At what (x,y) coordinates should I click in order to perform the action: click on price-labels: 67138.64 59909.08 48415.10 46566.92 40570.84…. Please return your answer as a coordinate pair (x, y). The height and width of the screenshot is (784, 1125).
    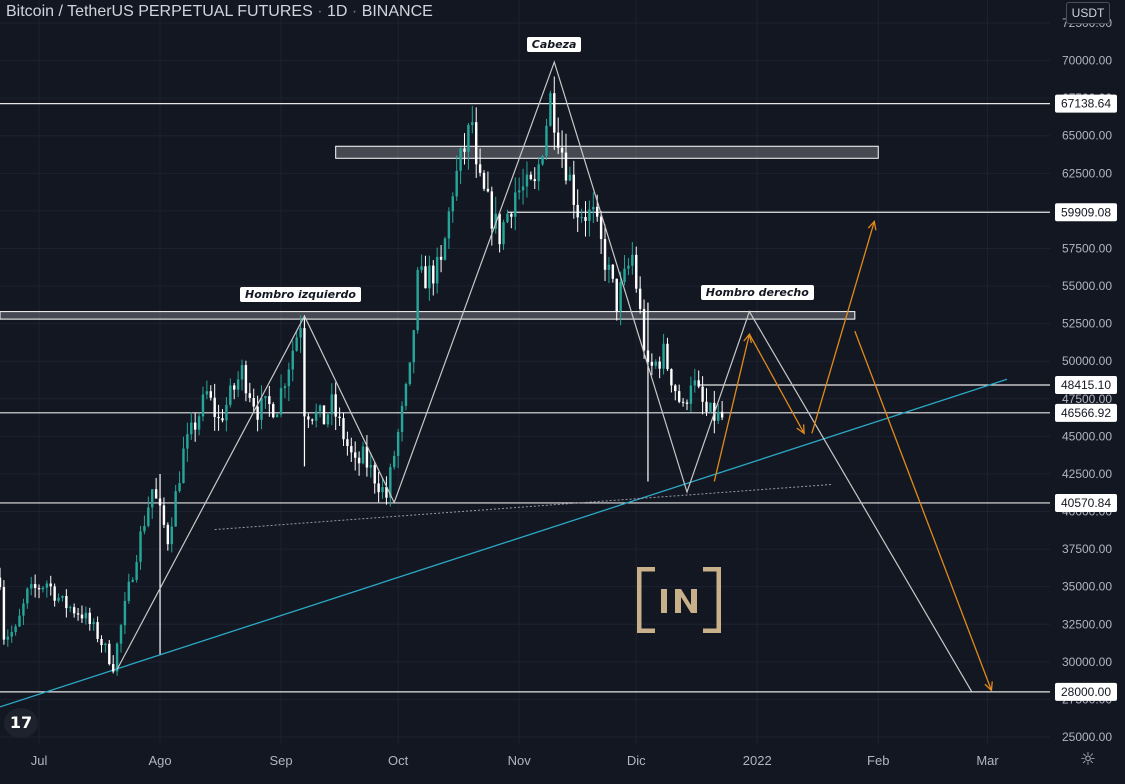
    Looking at the image, I should click on (1086, 397).